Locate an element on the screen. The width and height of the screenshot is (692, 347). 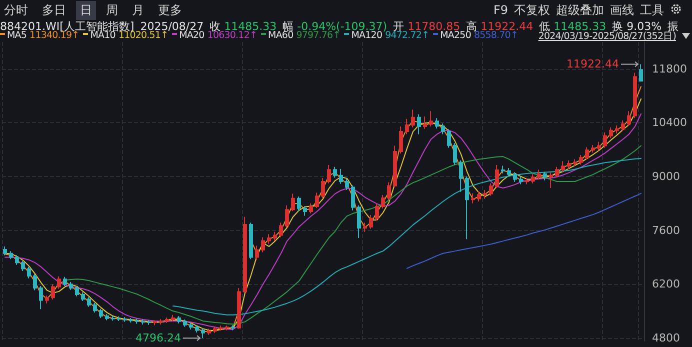
text: 8558.70↑ is located at coordinates (496, 35).